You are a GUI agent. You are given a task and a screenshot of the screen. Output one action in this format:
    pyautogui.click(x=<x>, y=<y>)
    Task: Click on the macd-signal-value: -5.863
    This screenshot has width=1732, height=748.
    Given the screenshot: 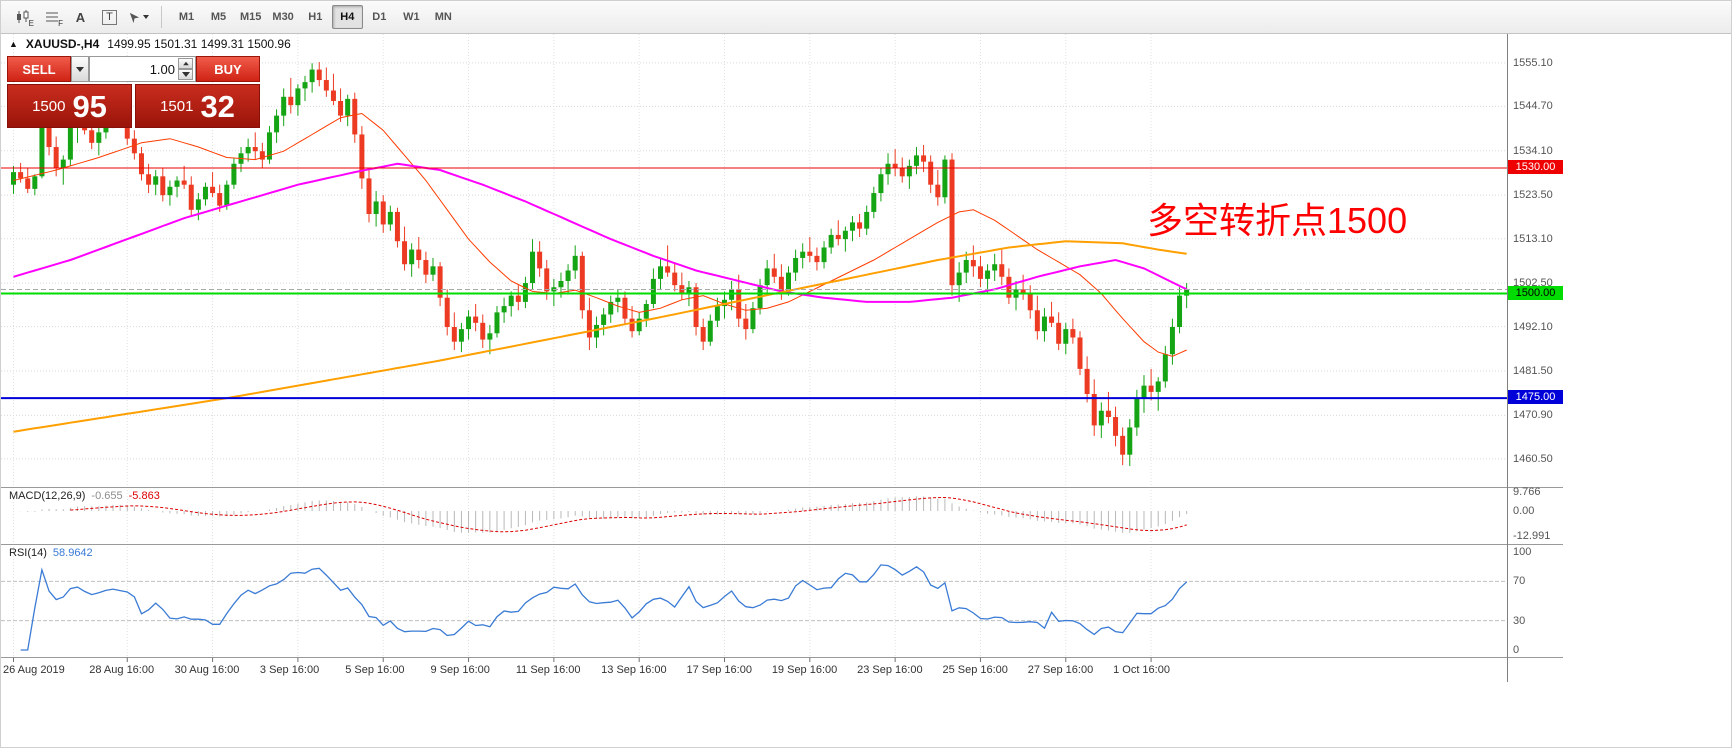 What is the action you would take?
    pyautogui.click(x=144, y=496)
    